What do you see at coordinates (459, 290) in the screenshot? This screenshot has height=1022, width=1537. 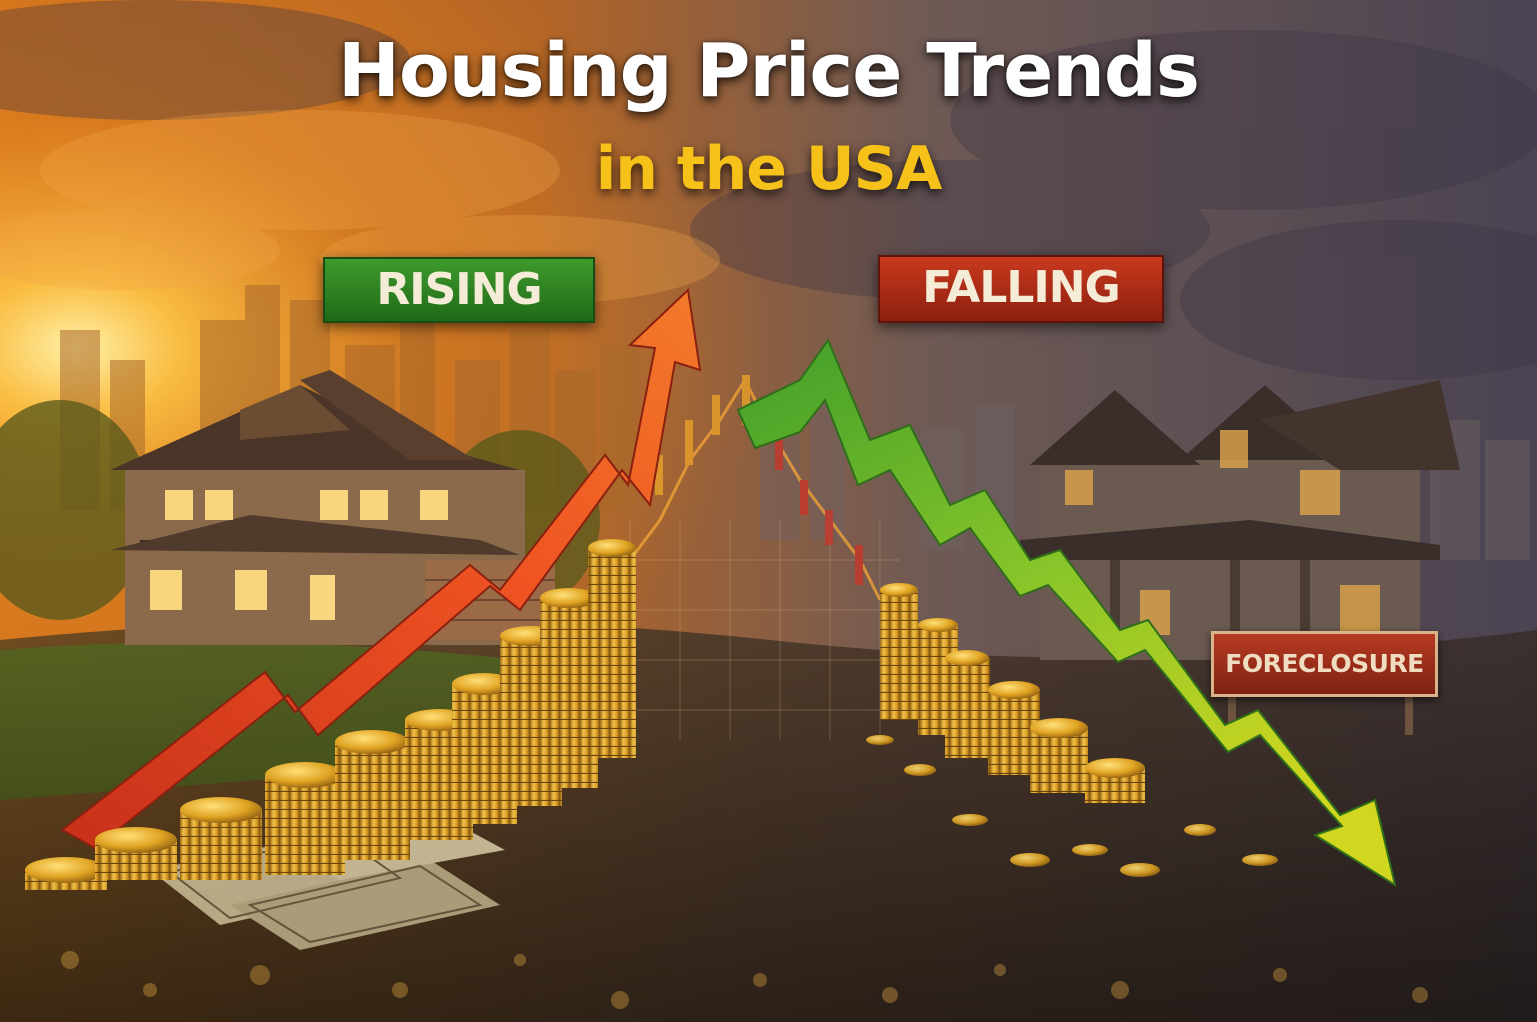 I see `rising-label: RISING` at bounding box center [459, 290].